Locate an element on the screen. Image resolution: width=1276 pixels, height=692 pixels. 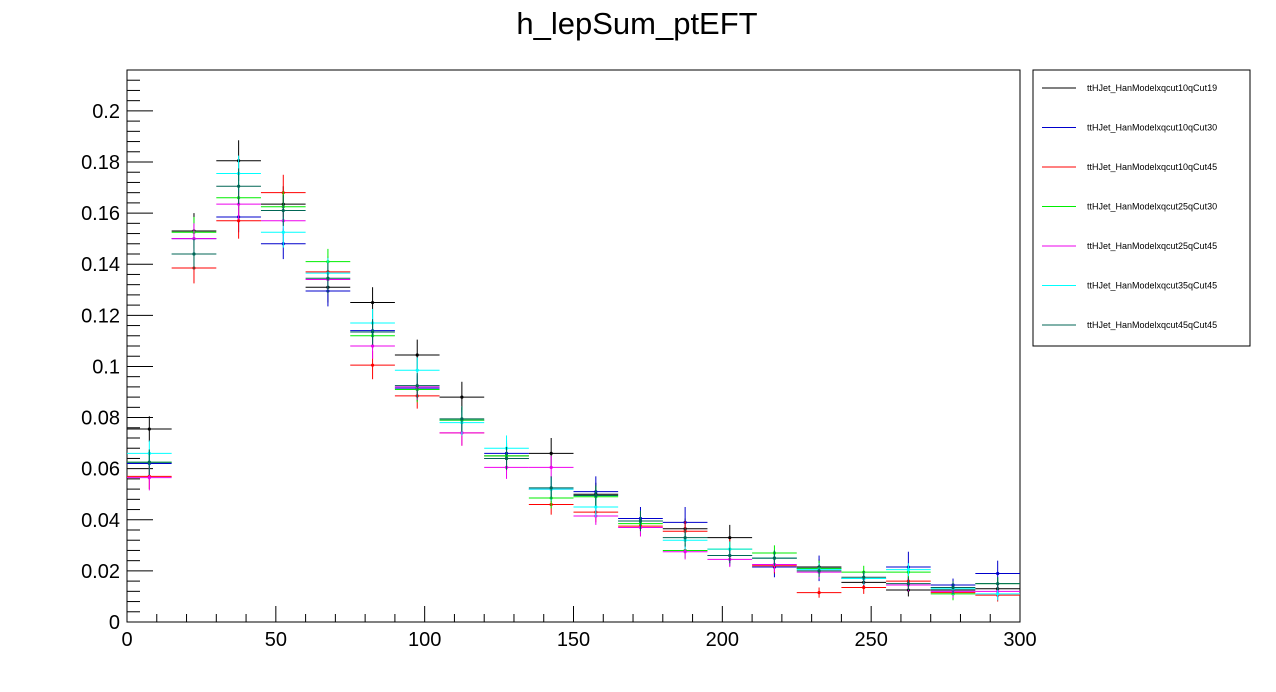
y-tick-label: 0.18 is located at coordinates (100, 163).